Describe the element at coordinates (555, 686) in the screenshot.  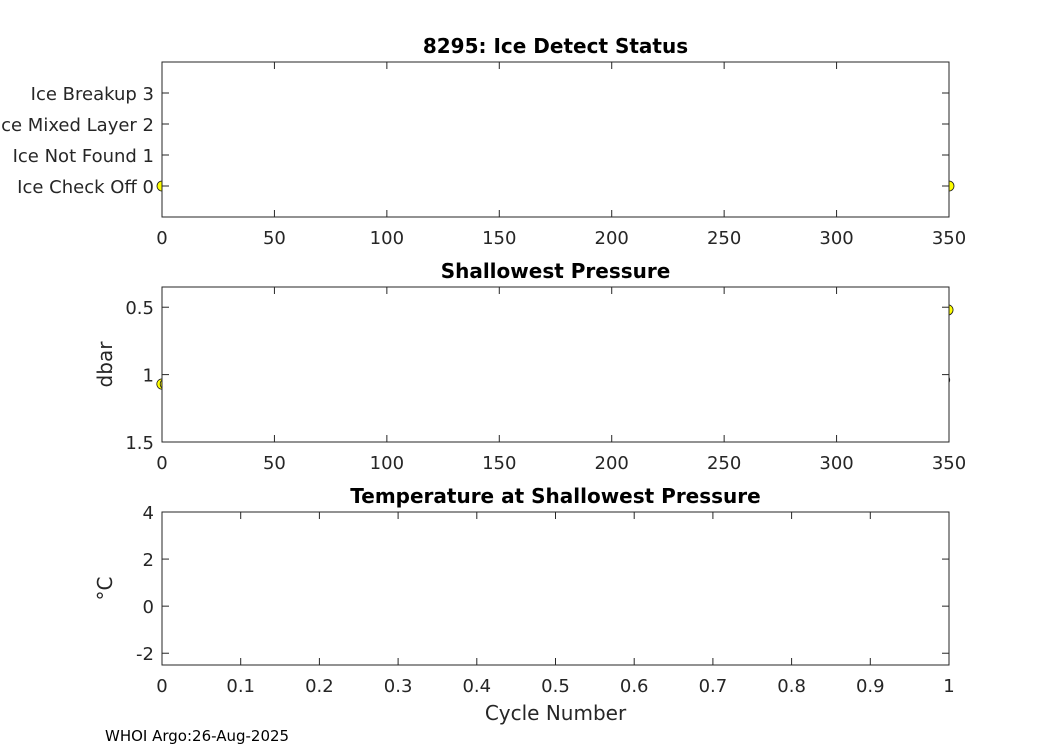
I see `x-tick-label: 0.5` at that location.